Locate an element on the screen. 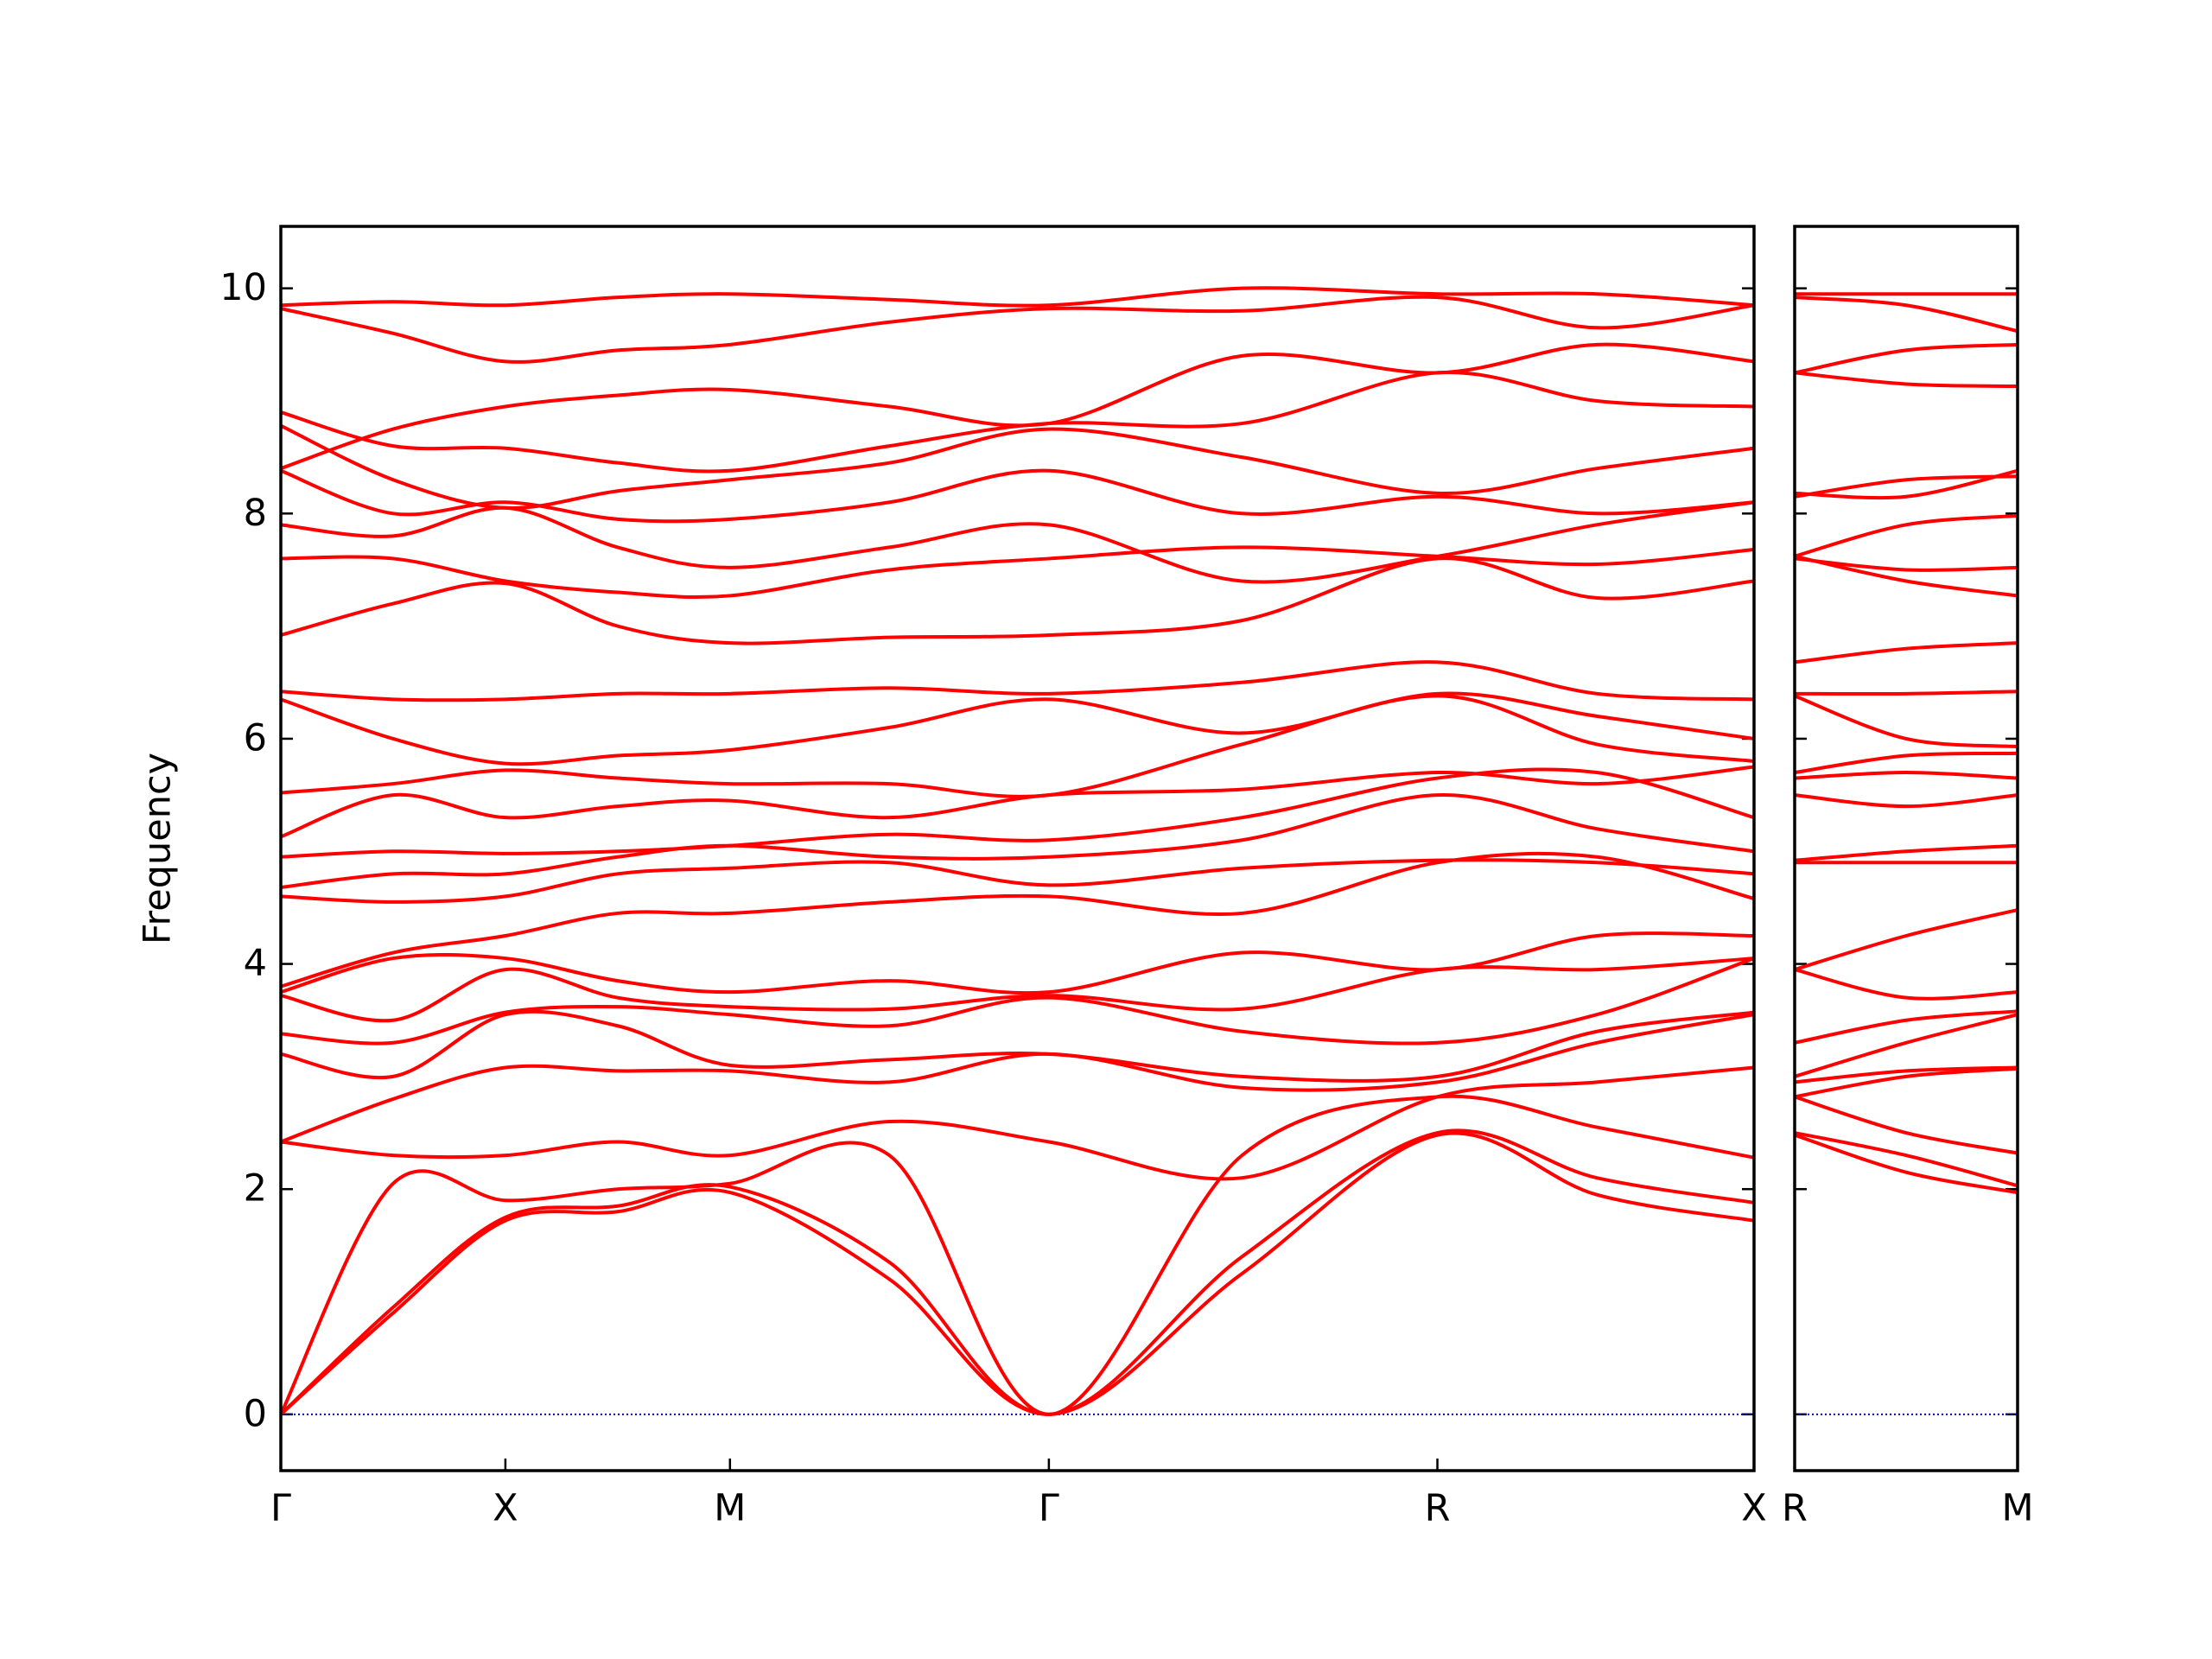 The width and height of the screenshot is (2212, 1659). y-tick-label: 10 is located at coordinates (243, 287).